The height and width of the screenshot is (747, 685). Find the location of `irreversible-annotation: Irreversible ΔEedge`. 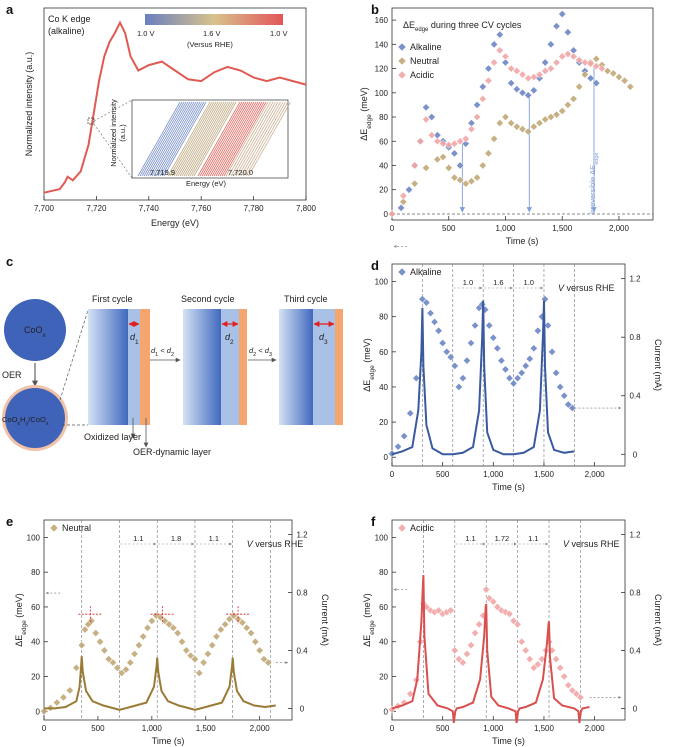

irreversible-annotation: Irreversible ΔEedge is located at coordinates (594, 183).